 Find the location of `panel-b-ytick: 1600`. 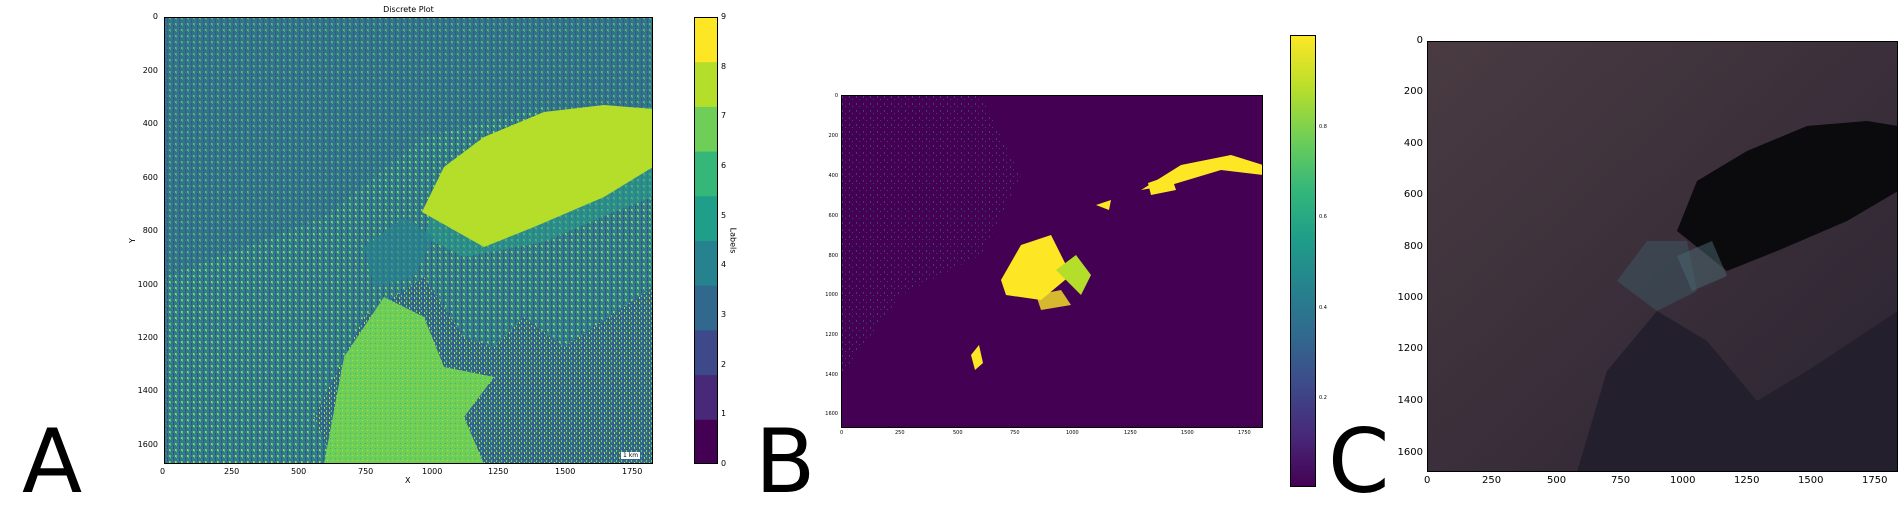

panel-b-ytick: 1600 is located at coordinates (831, 414).